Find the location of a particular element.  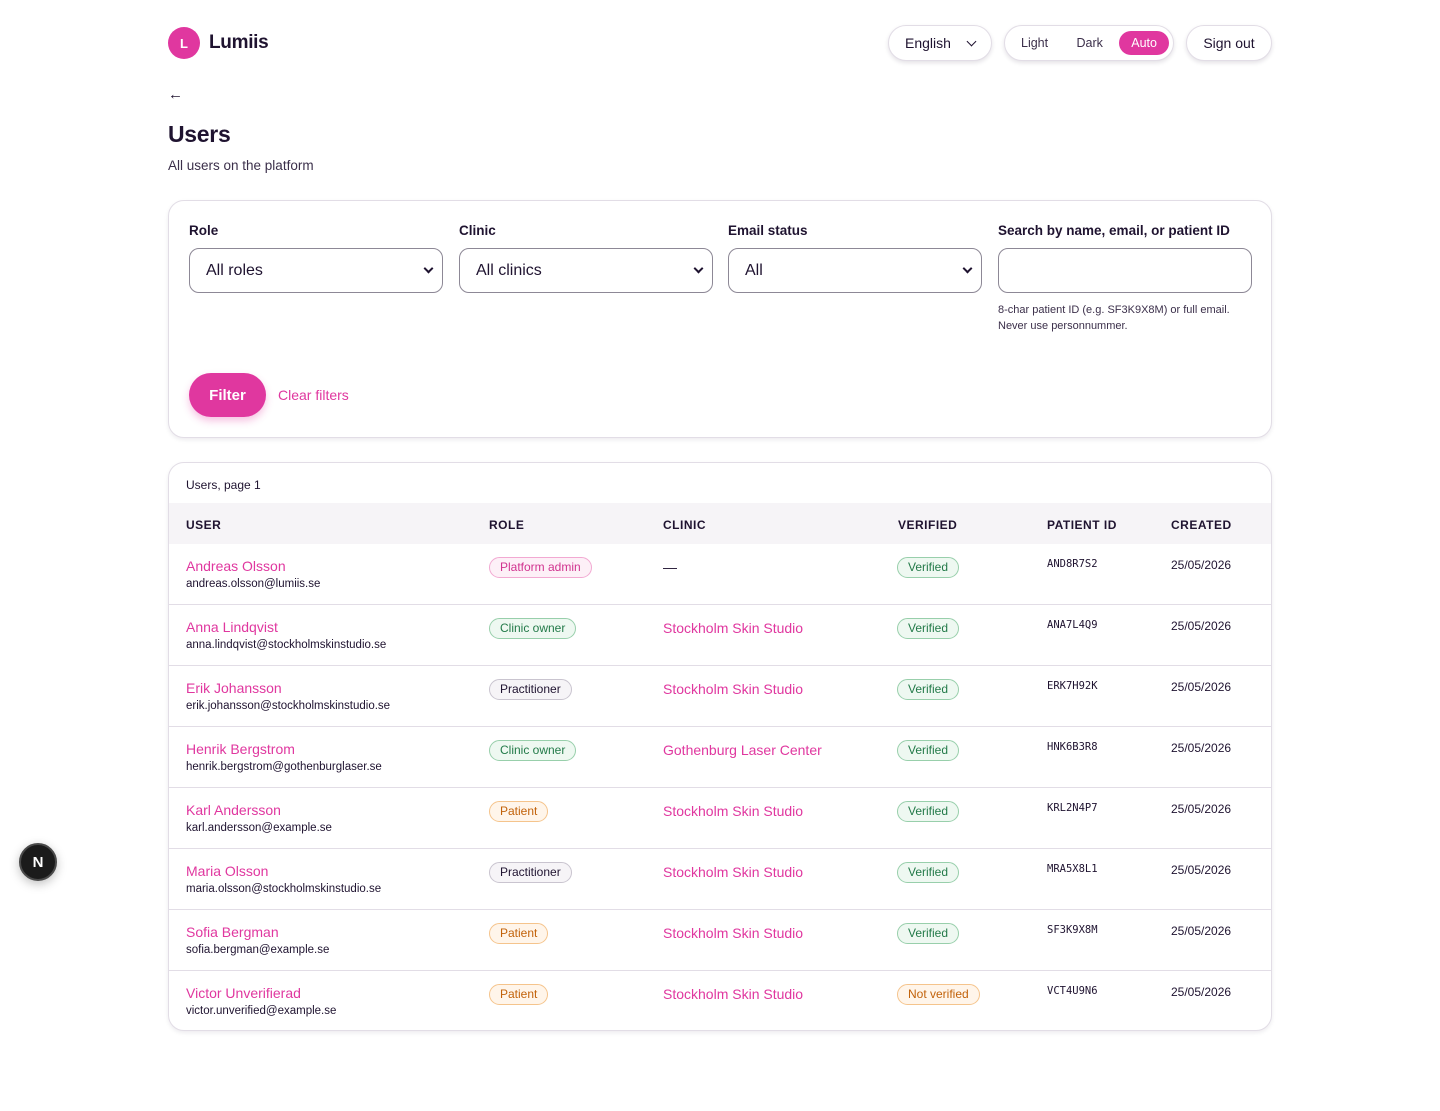

column-header-created: CREATED is located at coordinates (1201, 525).